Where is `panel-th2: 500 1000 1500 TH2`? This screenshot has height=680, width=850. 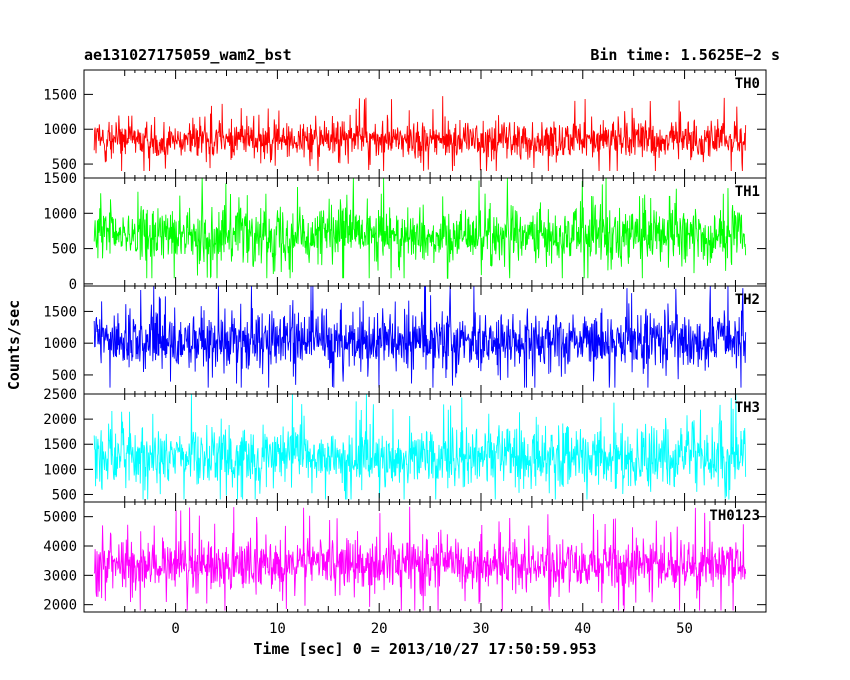
panel-th2: 500 1000 1500 TH2 is located at coordinates (405, 340).